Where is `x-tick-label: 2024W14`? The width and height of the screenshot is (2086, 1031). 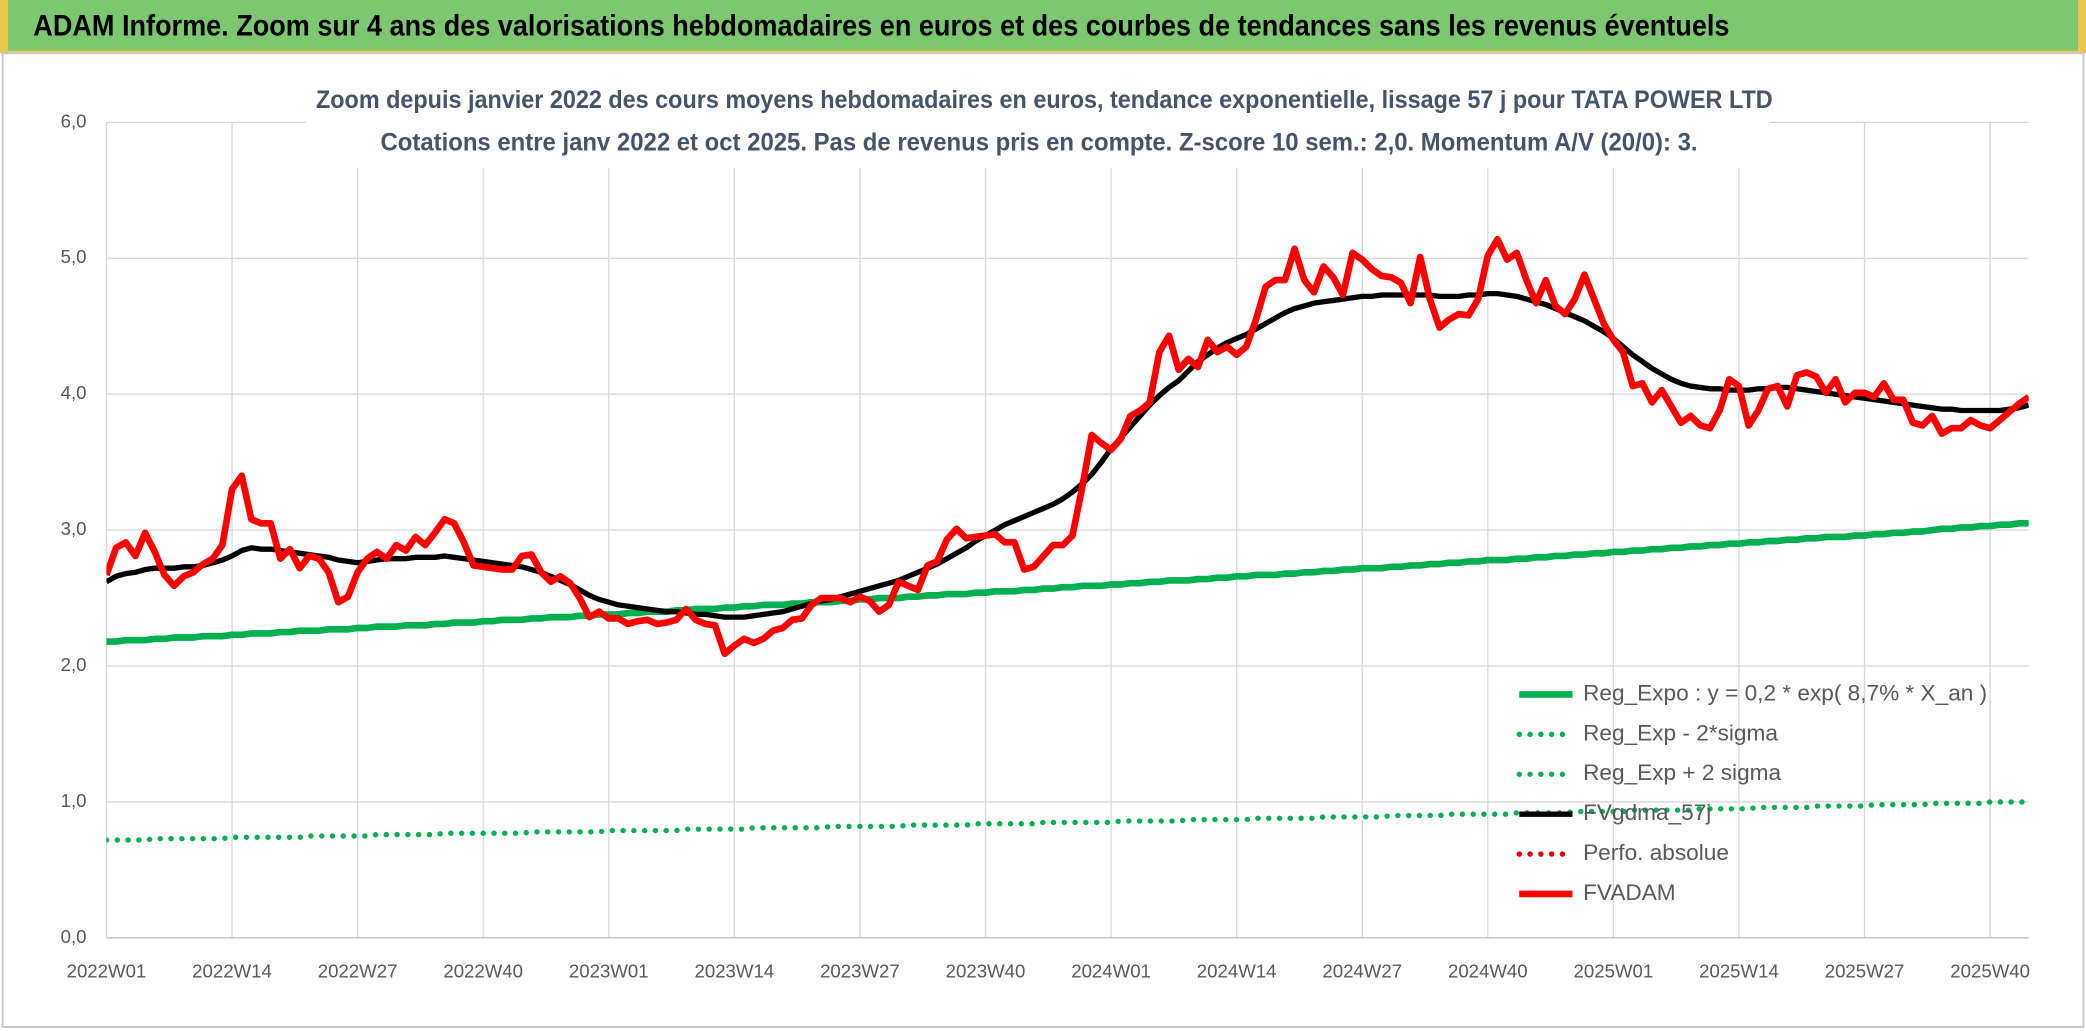 x-tick-label: 2024W14 is located at coordinates (1237, 970).